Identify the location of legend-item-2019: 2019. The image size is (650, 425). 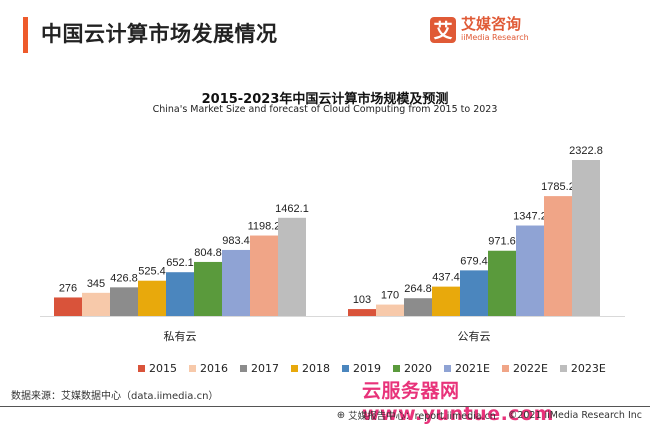
(361, 368).